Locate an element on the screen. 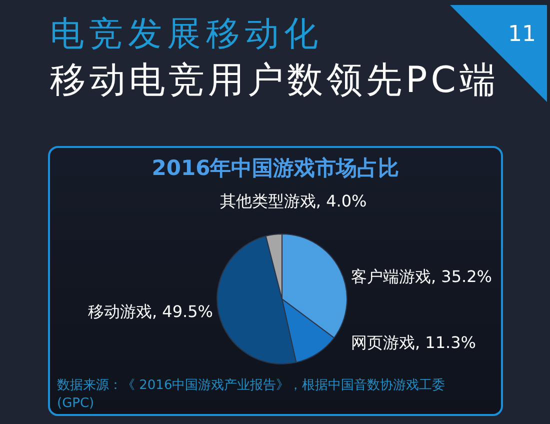 This screenshot has height=424, width=550. text: 2016年中国游戏市场占比 is located at coordinates (275, 168).